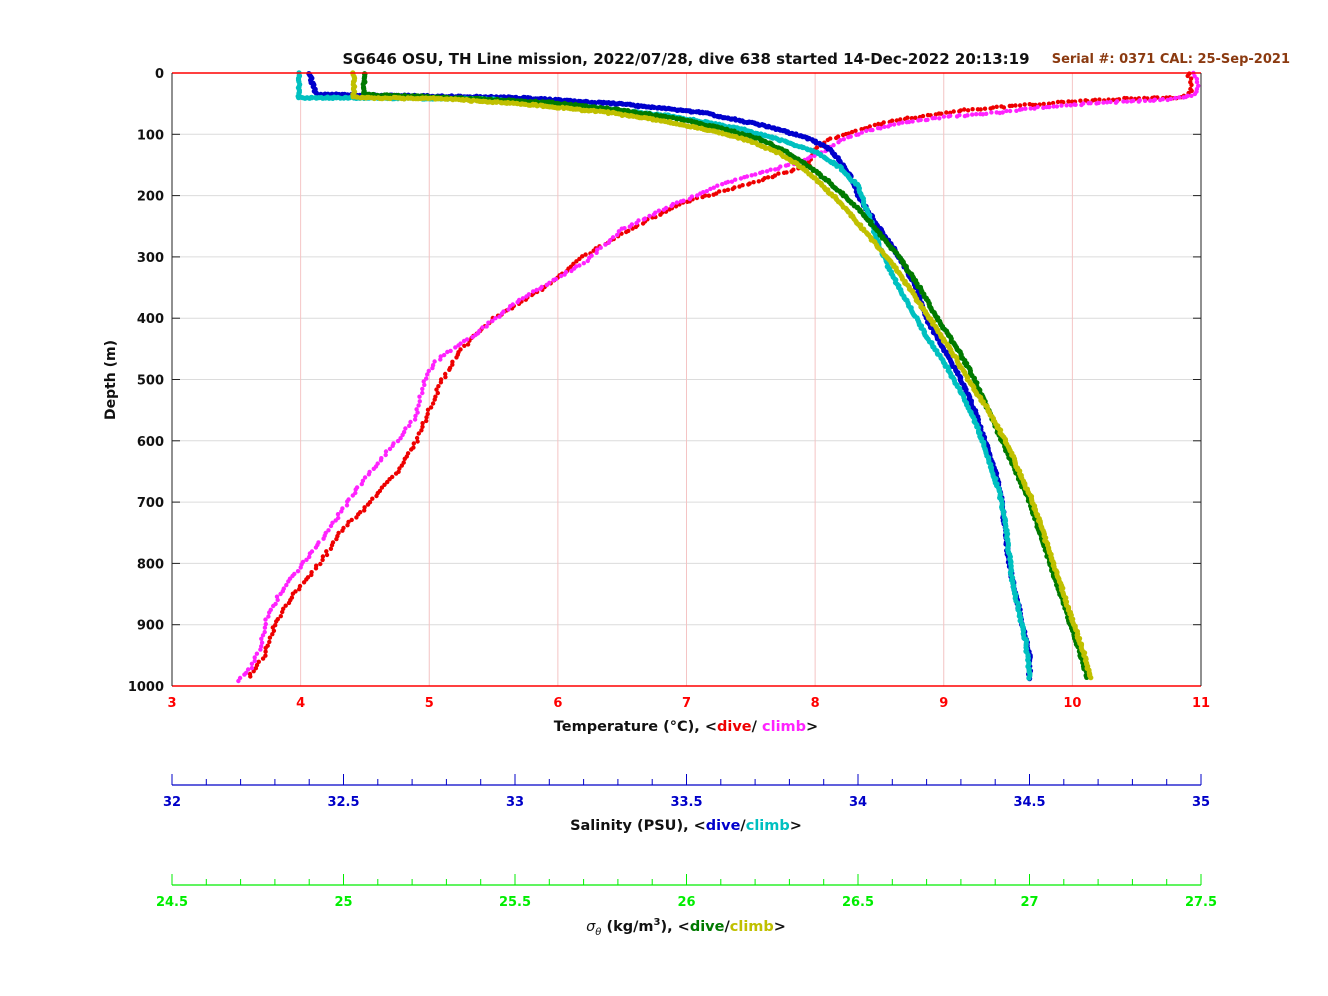 This screenshot has width=1328, height=996. I want to click on temp-climb-legend: climb, so click(784, 727).